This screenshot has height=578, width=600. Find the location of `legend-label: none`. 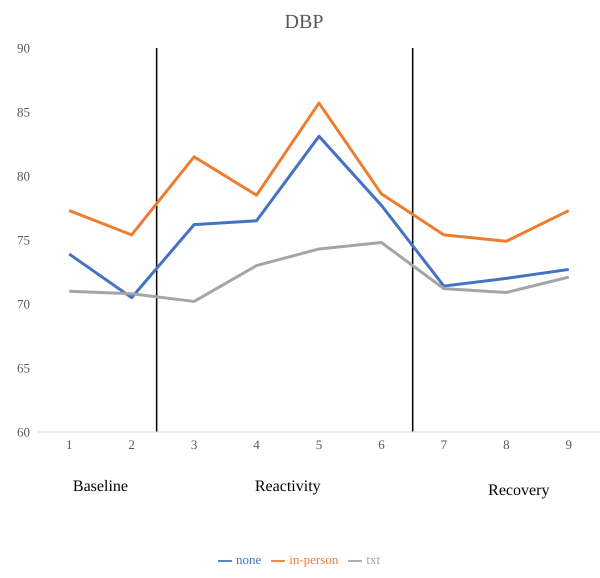

legend-label: none is located at coordinates (249, 559).